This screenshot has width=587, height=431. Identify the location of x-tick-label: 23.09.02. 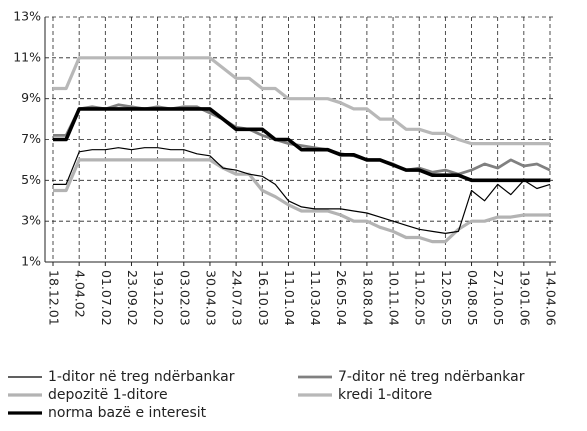
(132, 298).